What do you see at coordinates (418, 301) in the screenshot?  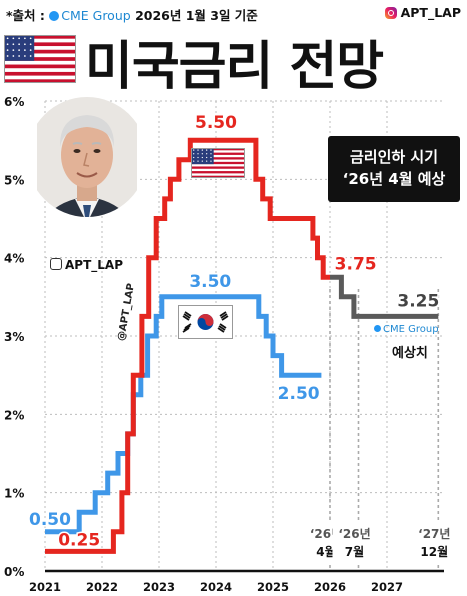 I see `value-label: 3.25` at bounding box center [418, 301].